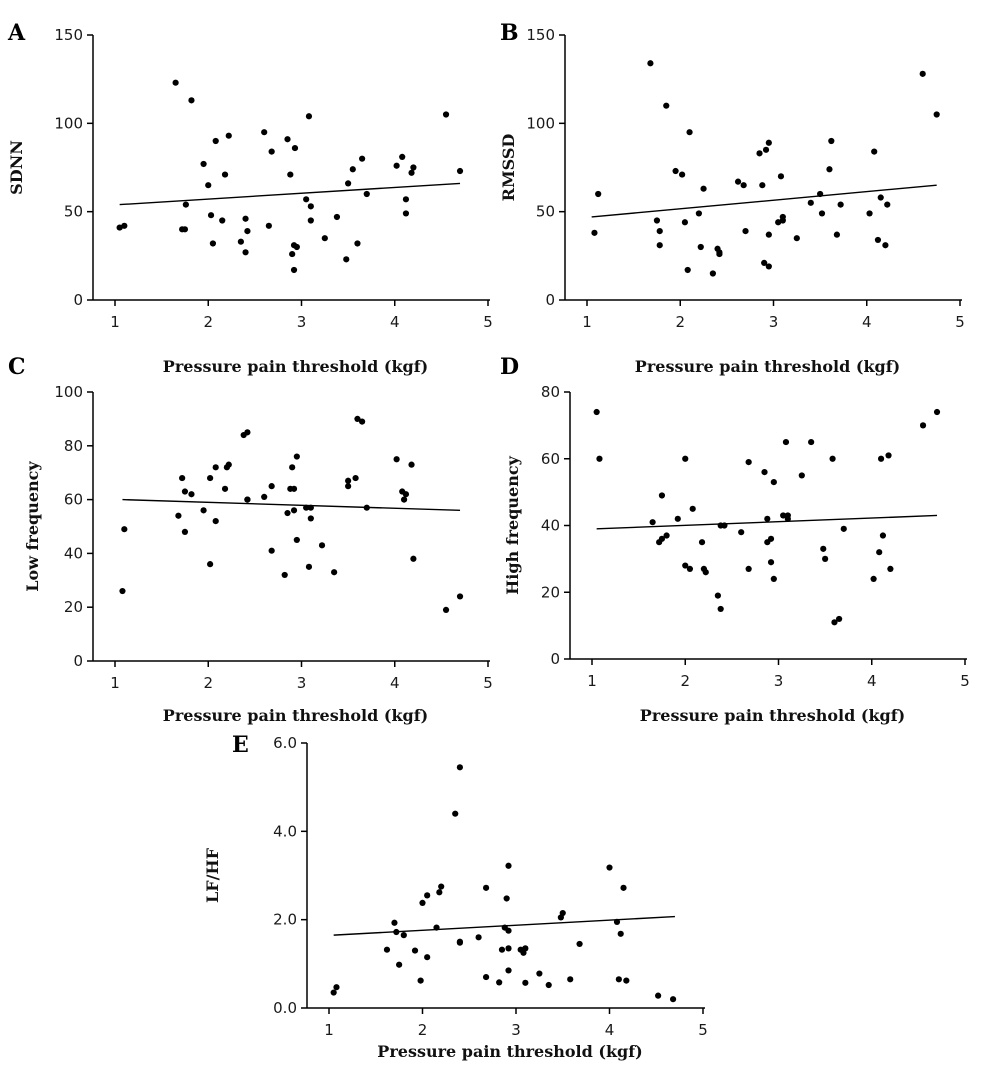 This screenshot has height=1078, width=1000. Describe the element at coordinates (587, 322) in the screenshot. I see `chart-b-x-tick-label: 1` at that location.